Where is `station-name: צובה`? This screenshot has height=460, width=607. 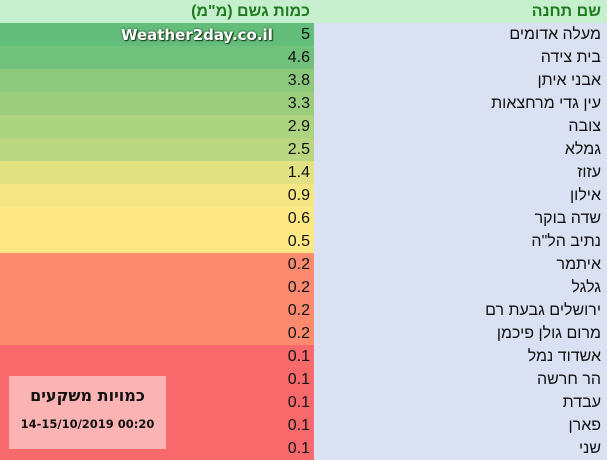
station-name: צובה is located at coordinates (460, 126).